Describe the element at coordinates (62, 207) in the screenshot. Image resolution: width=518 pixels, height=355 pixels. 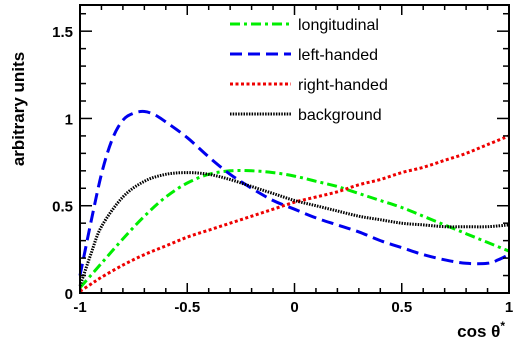
I see `y-tick-label: 0.5` at that location.